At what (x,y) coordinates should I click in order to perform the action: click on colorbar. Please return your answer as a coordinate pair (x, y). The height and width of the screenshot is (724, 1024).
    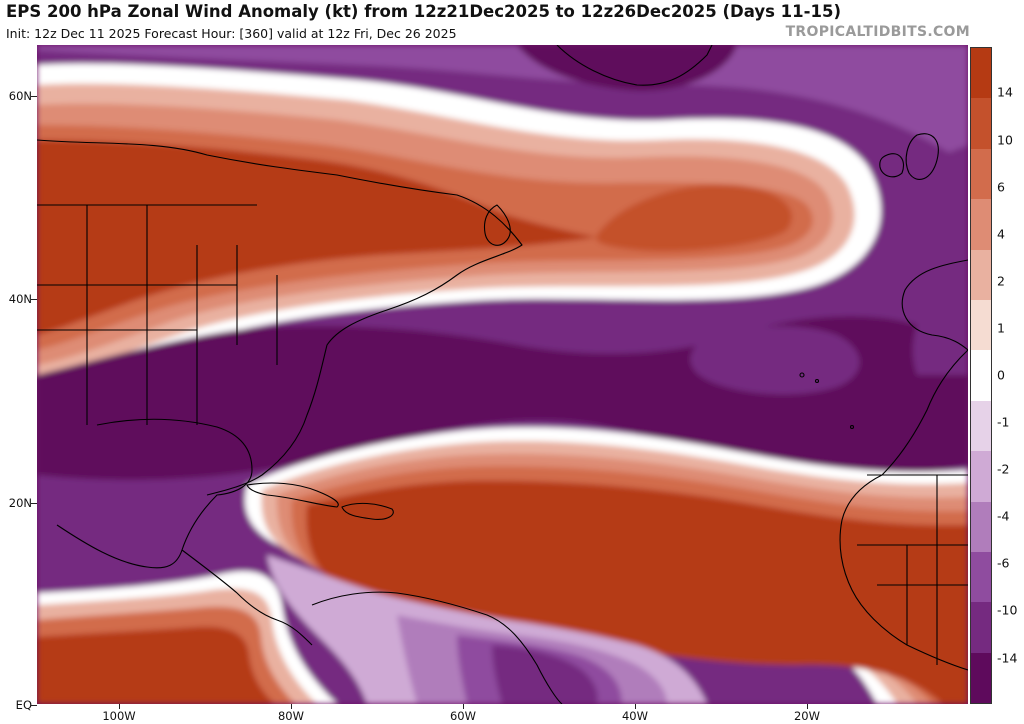
    Looking at the image, I should click on (981, 375).